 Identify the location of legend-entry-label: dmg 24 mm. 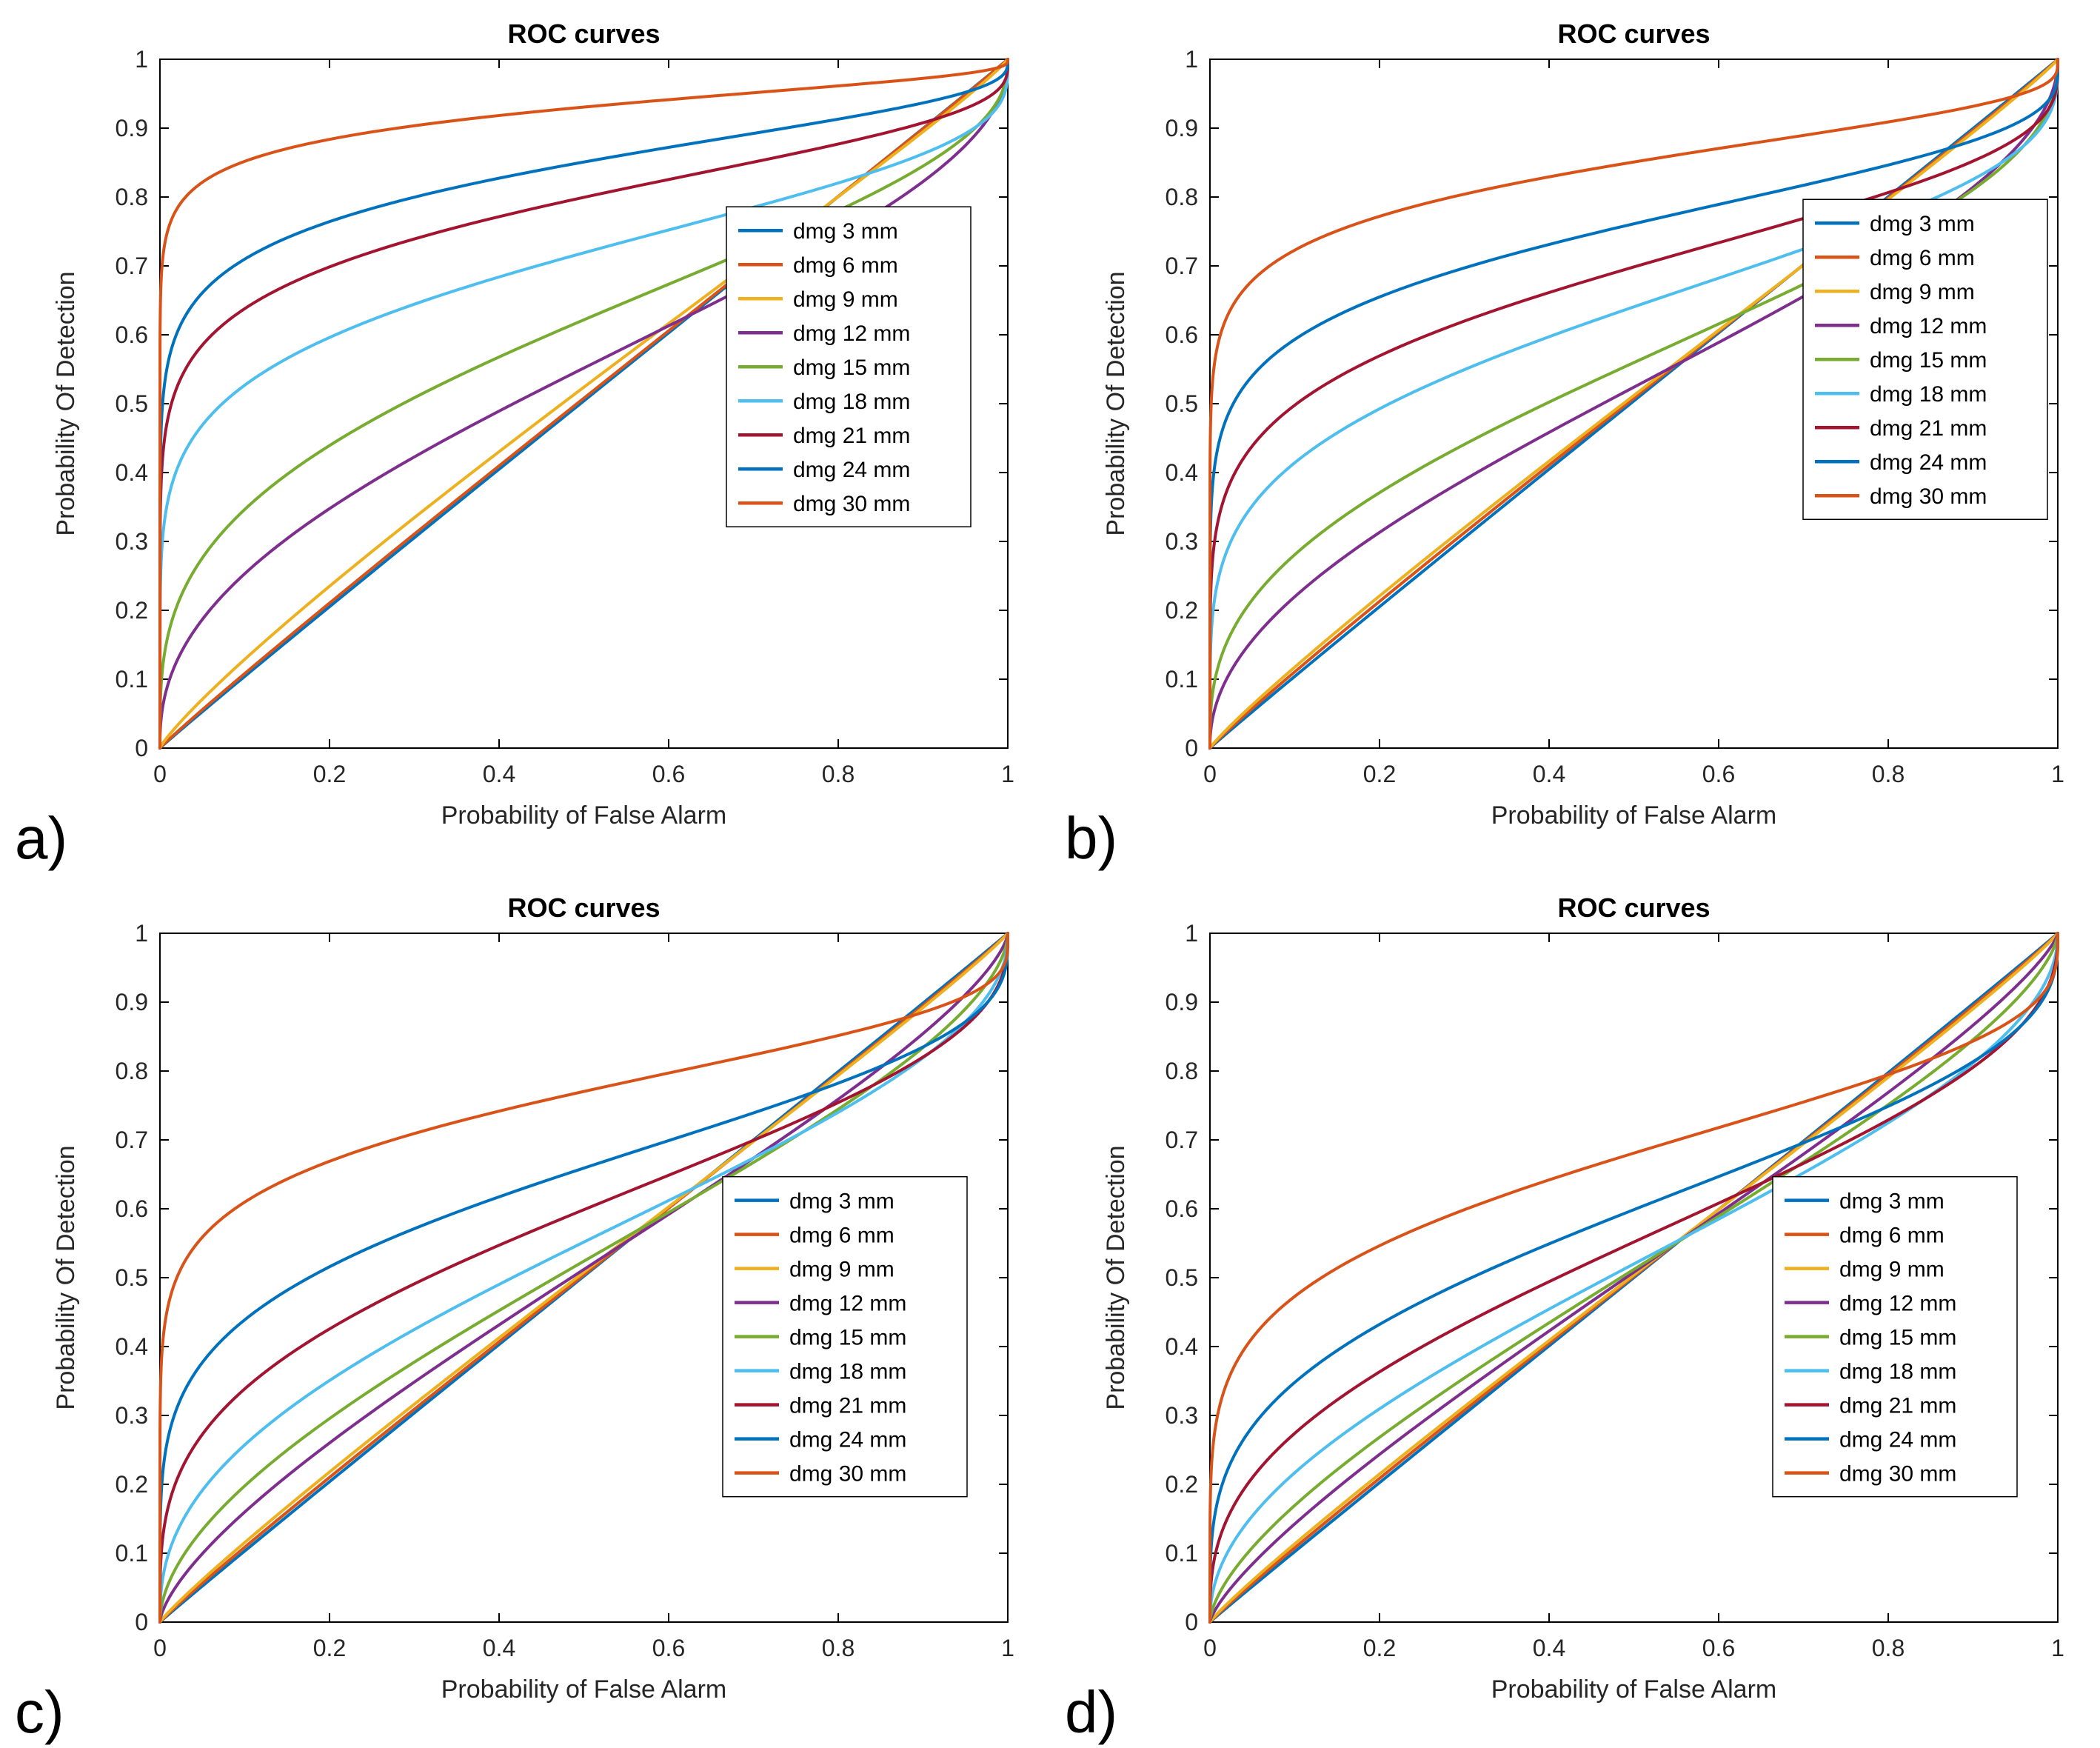
(1928, 462).